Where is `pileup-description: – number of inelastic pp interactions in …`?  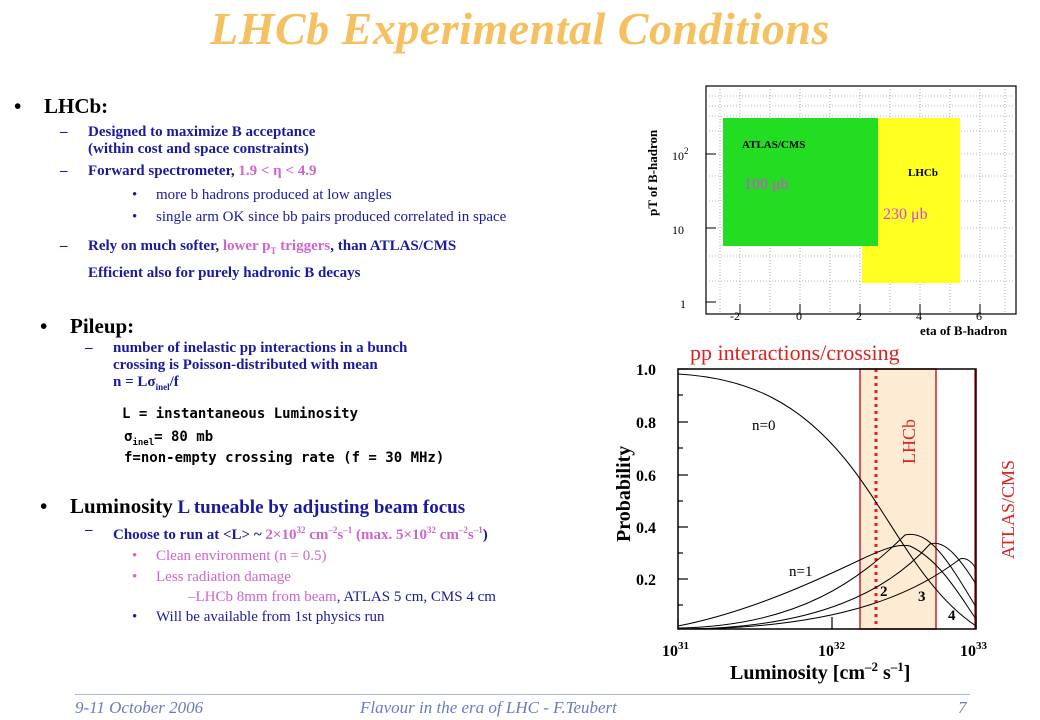 pileup-description: – number of inelastic pp interactions in … is located at coordinates (246, 366).